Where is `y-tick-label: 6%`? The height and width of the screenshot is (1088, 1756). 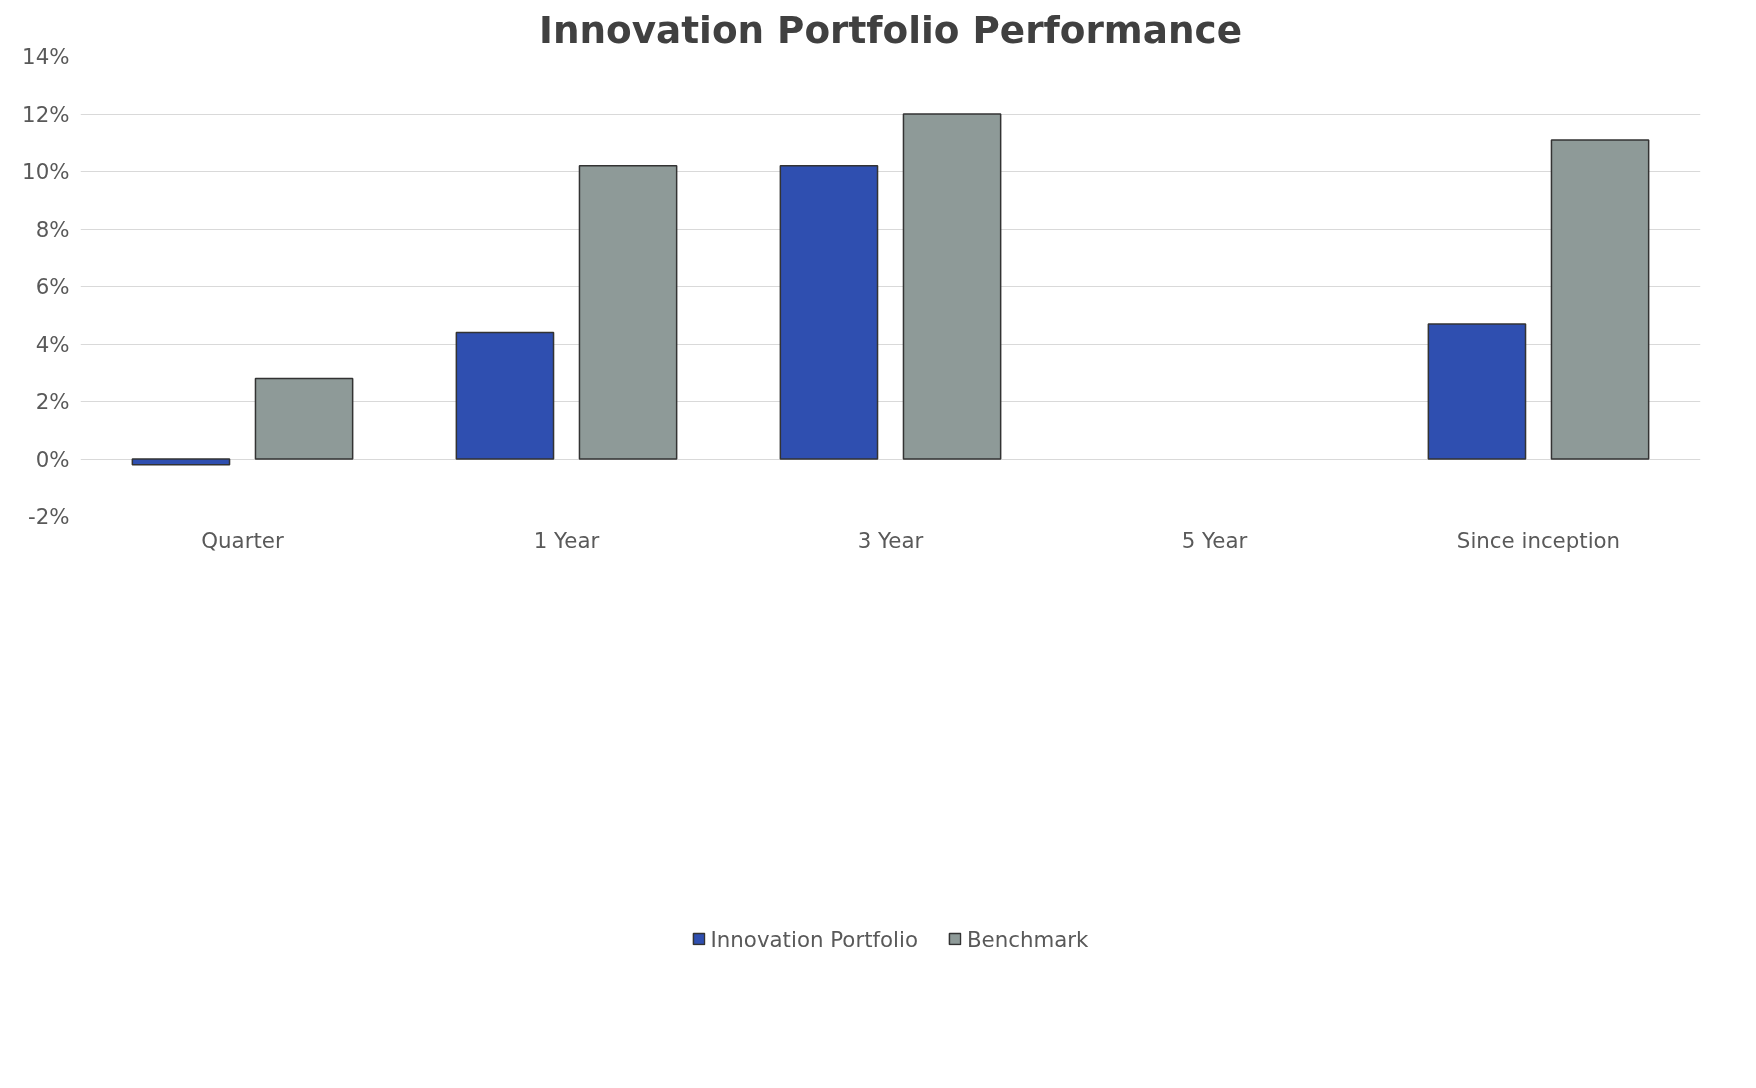
y-tick-label: 6% is located at coordinates (52, 286).